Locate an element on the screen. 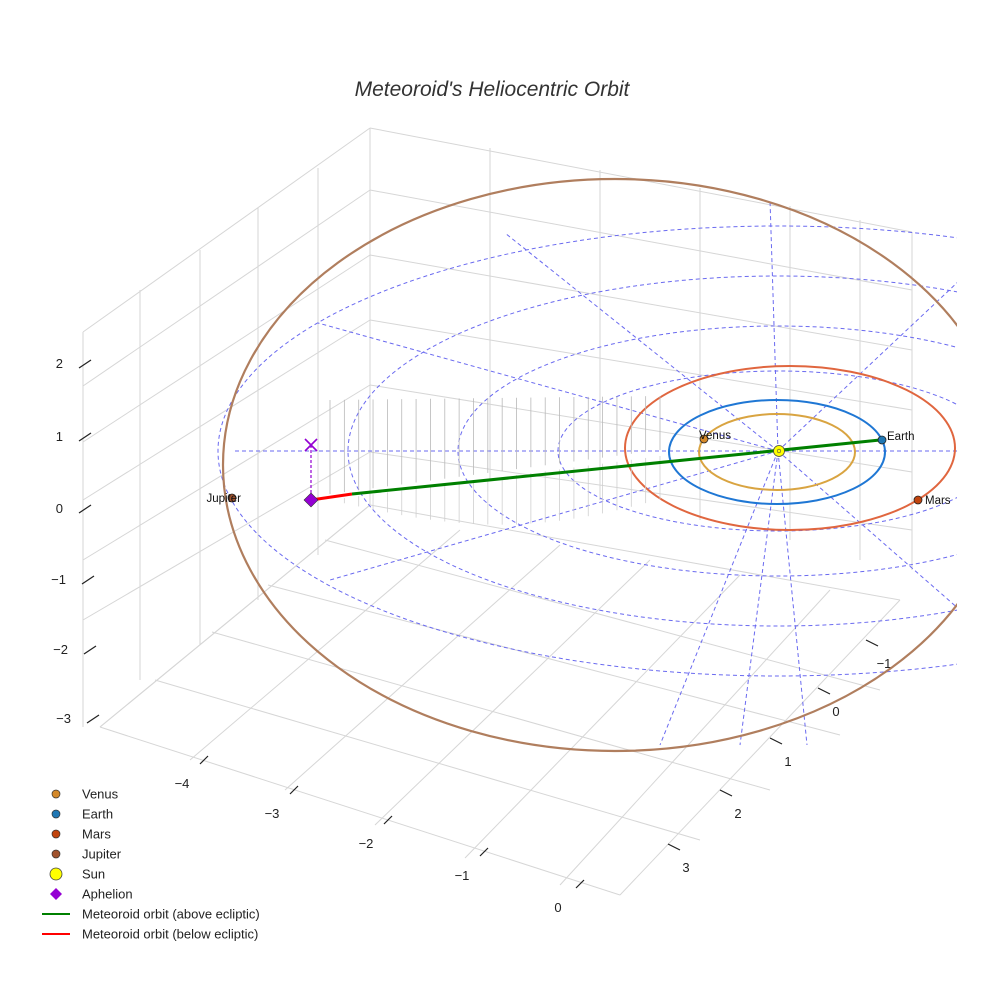  x-tick-label: −1 is located at coordinates (462, 875).